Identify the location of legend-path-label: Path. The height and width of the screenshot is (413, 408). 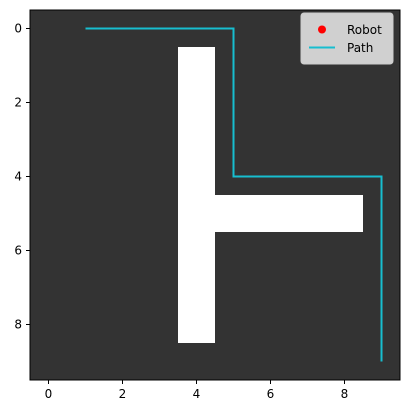
(360, 48).